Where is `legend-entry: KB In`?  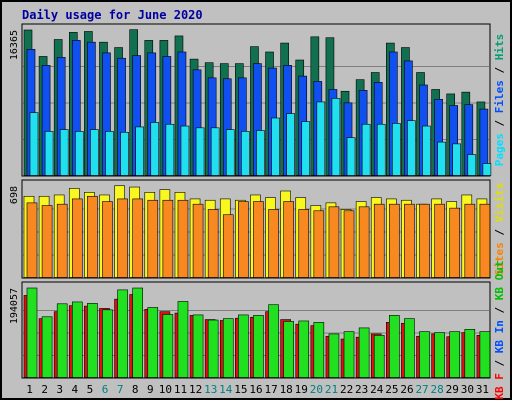 legend-entry: KB In is located at coordinates (499, 336).